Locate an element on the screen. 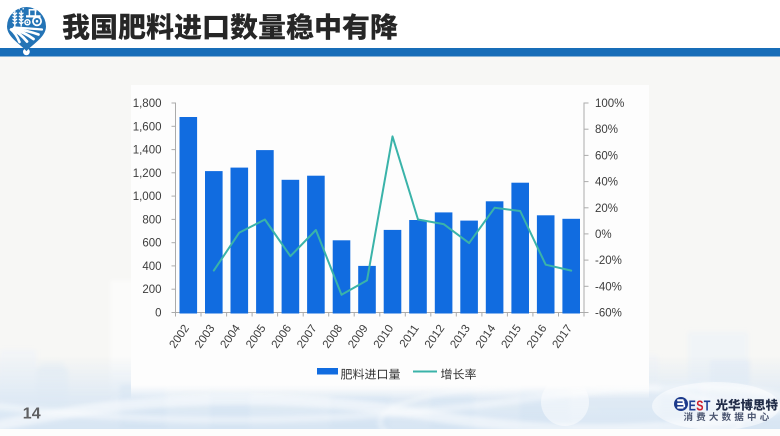 This screenshot has height=436, width=780. svg-text: 0% is located at coordinates (603, 235).